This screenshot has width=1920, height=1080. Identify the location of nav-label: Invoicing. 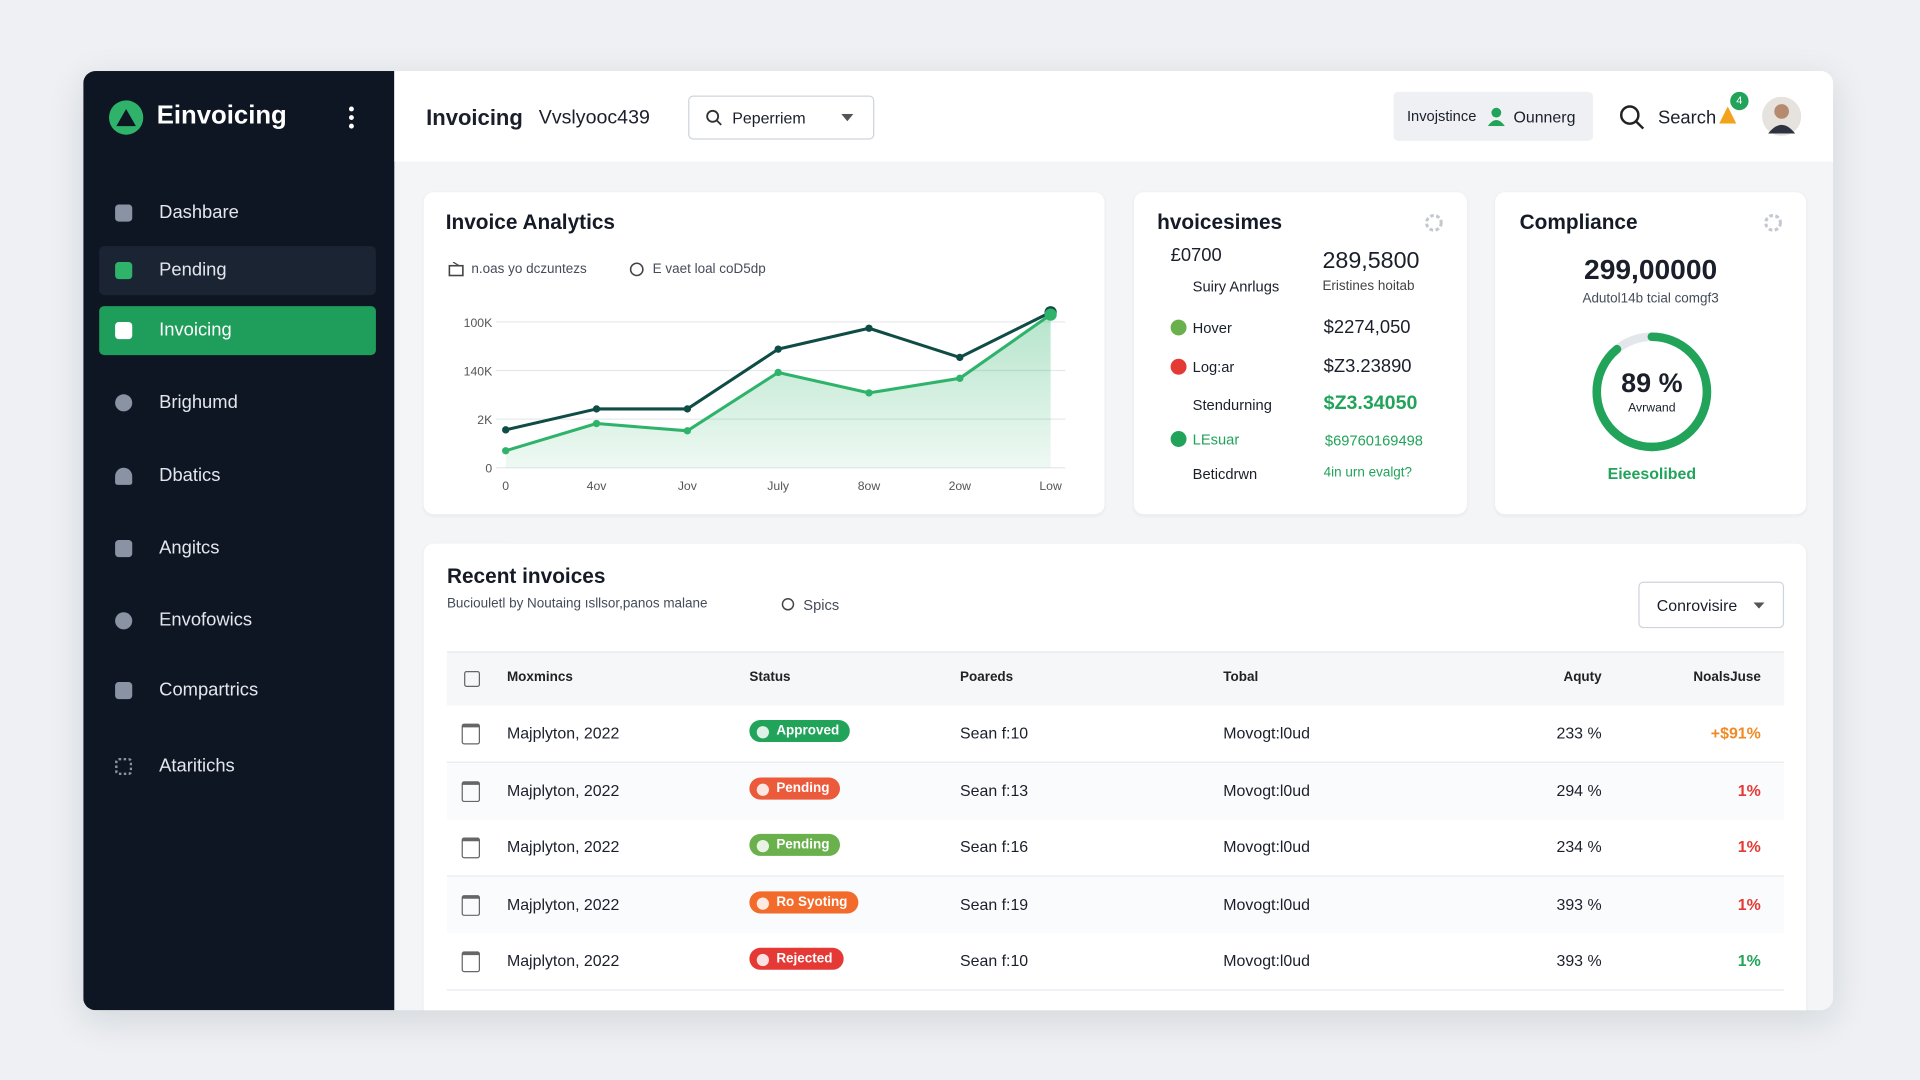
(195, 330).